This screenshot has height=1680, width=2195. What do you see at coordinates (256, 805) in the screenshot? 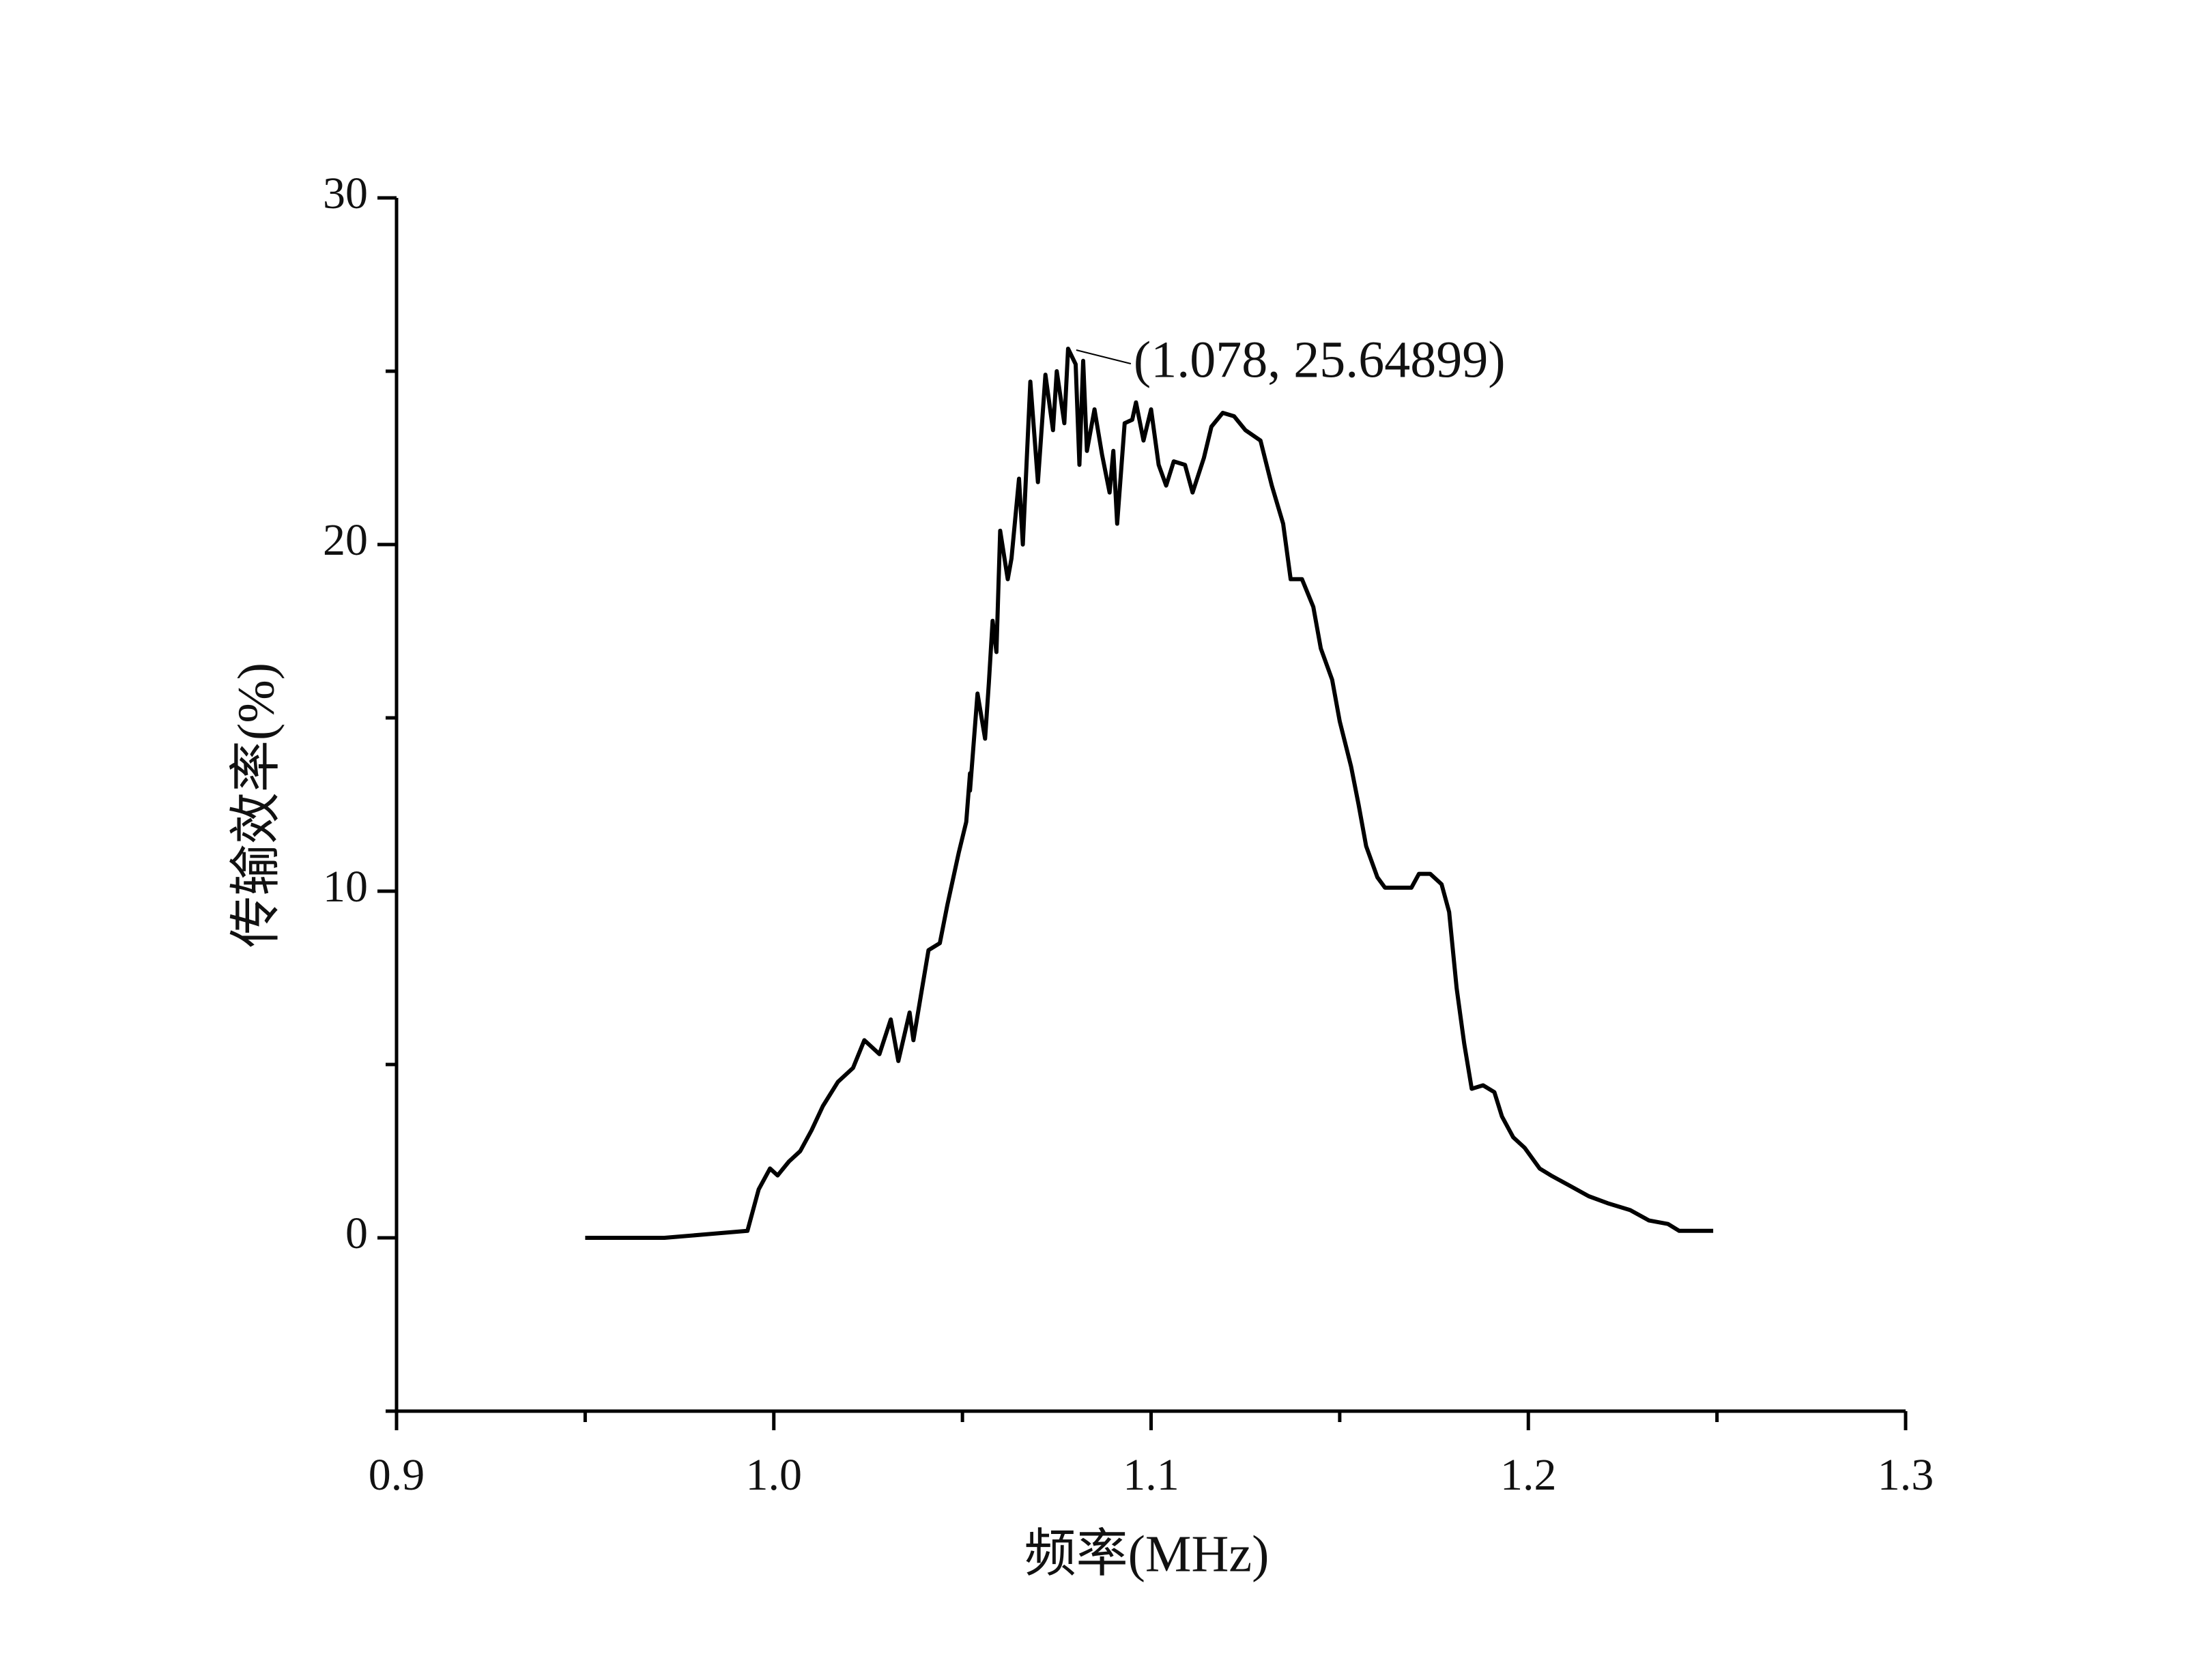
I see `y-axis-title: 传输效率(%)` at bounding box center [256, 805].